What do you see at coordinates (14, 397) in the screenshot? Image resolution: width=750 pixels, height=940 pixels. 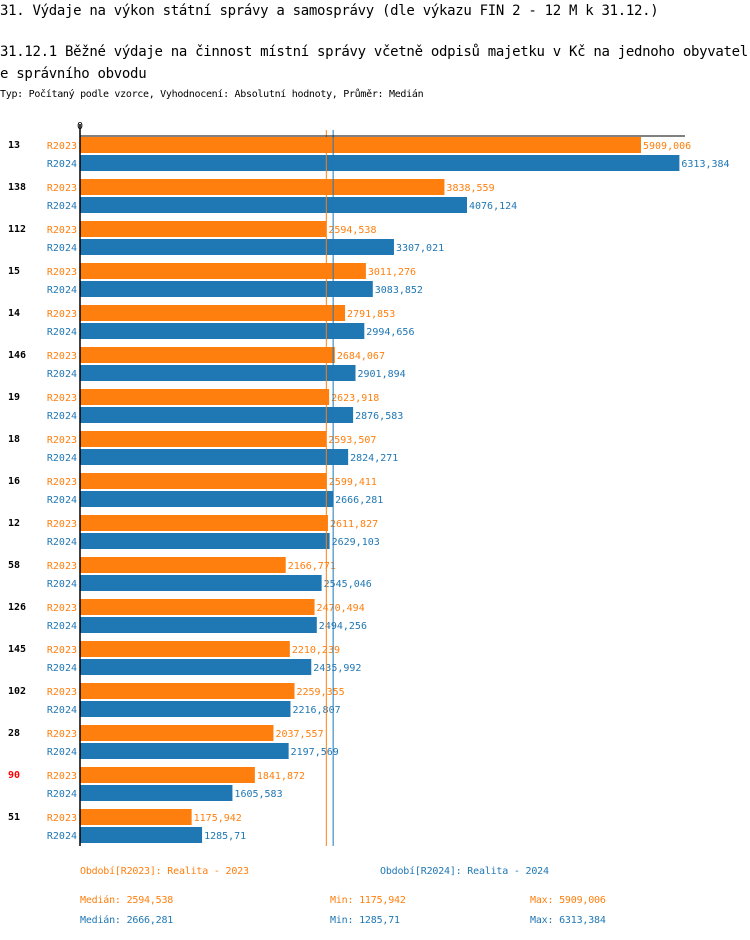 I see `category-label: 19` at bounding box center [14, 397].